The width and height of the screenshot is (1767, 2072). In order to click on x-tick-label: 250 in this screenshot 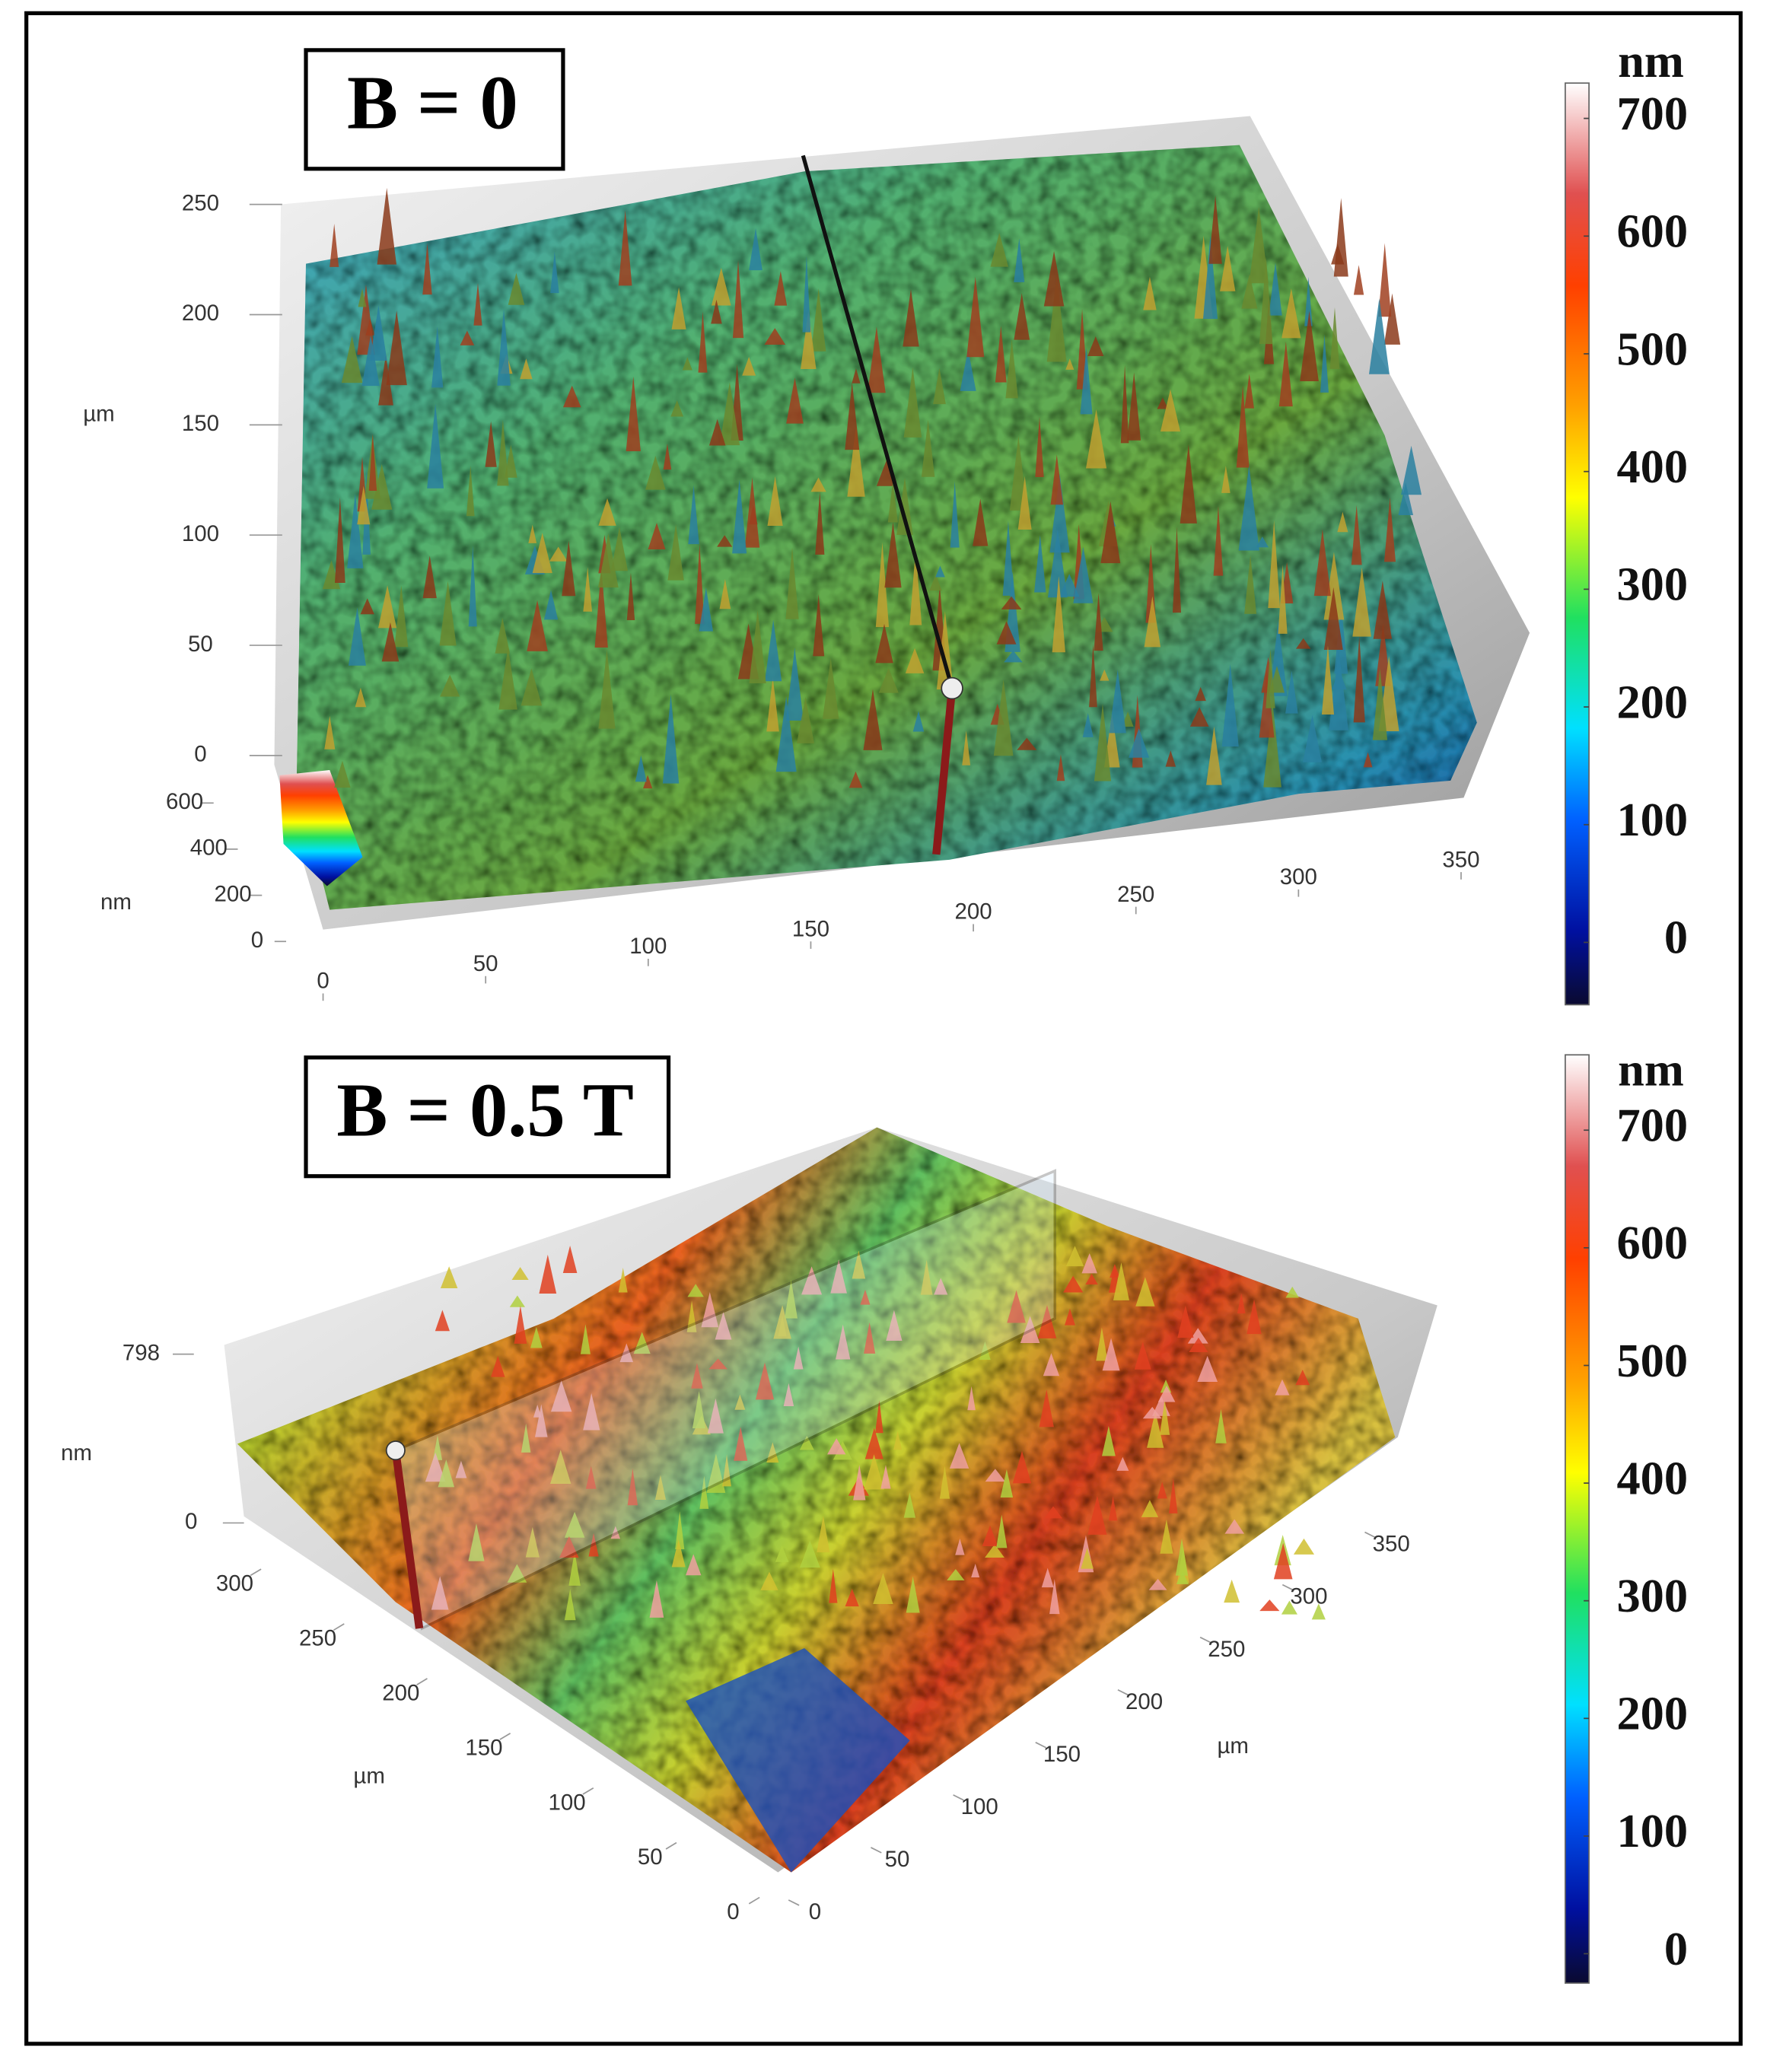, I will do `click(1226, 1649)`.